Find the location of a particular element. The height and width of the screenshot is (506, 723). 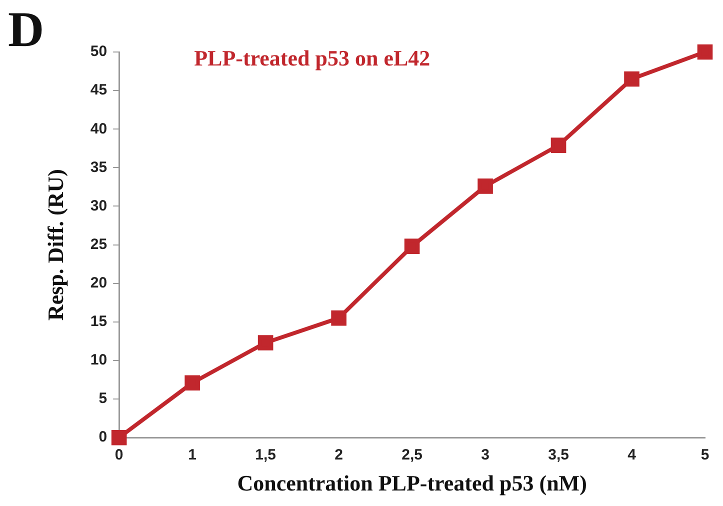

y-tick-label: 30 is located at coordinates (99, 205).